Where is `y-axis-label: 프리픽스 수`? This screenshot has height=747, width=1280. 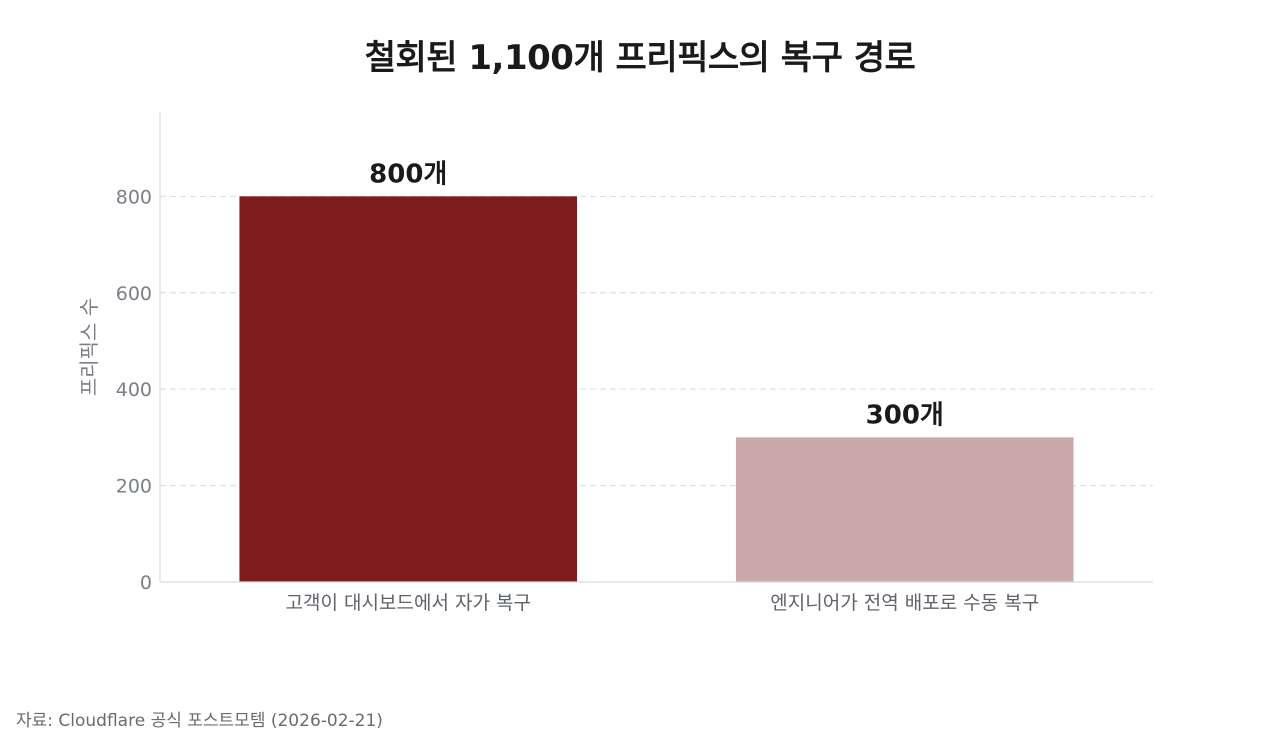 y-axis-label: 프리픽스 수 is located at coordinates (89, 347).